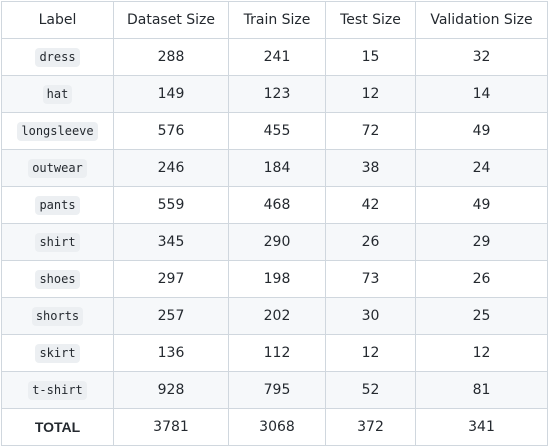 Image resolution: width=548 pixels, height=448 pixels. I want to click on label-code: dress, so click(57, 57).